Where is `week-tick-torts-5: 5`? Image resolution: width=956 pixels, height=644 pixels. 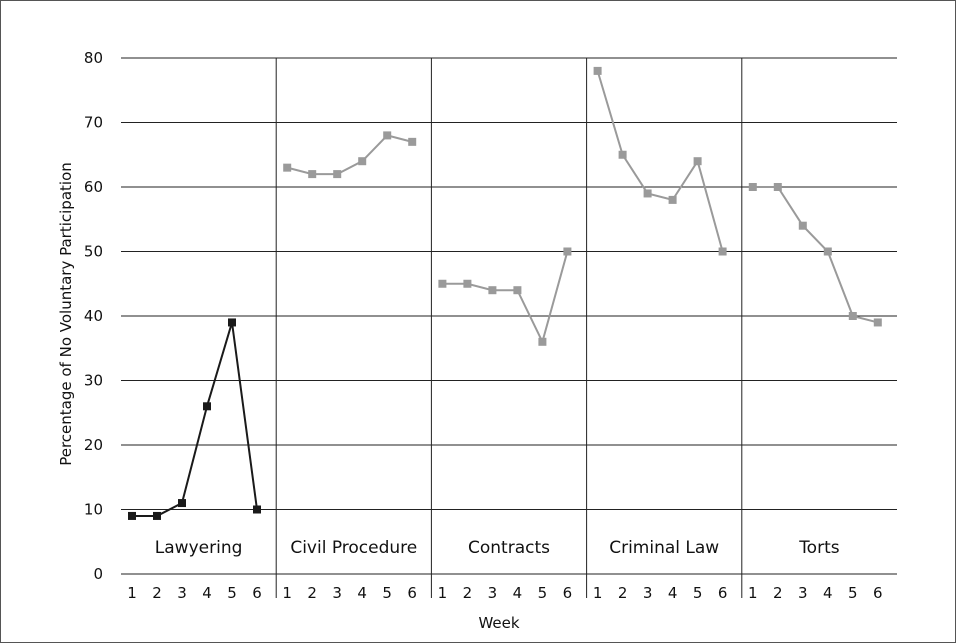
week-tick-torts-5: 5 is located at coordinates (853, 593).